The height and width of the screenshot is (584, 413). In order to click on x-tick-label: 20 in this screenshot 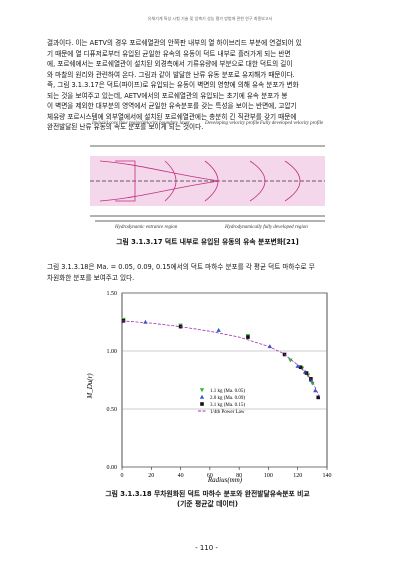, I will do `click(151, 476)`.